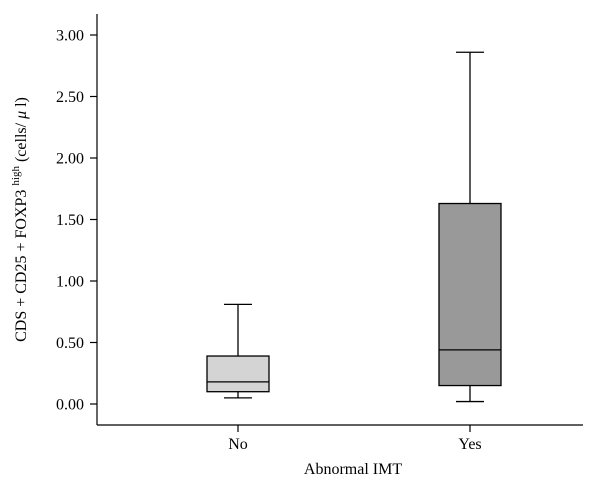 The width and height of the screenshot is (610, 485). I want to click on y-axis-title-unit-post: l), so click(21, 102).